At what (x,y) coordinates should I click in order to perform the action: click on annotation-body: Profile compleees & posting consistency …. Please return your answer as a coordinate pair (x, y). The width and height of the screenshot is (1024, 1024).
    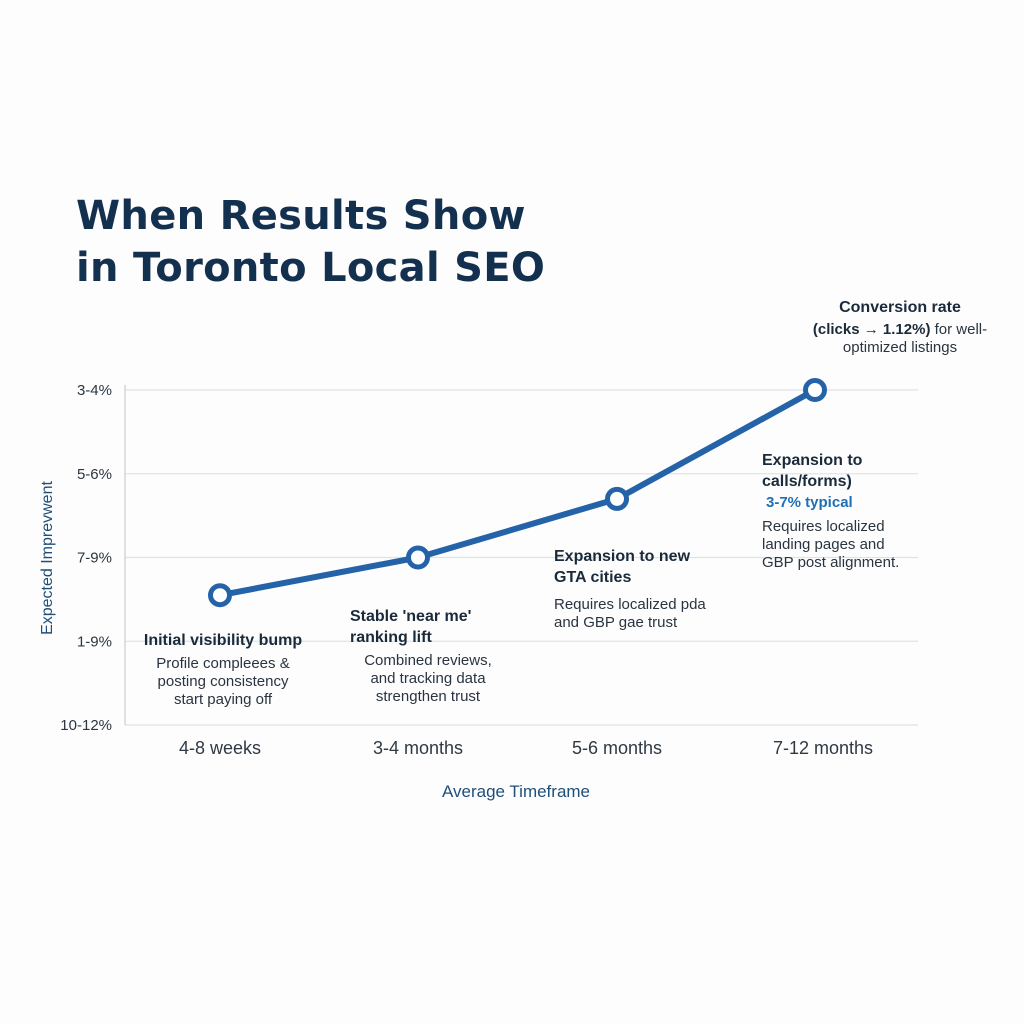
    Looking at the image, I should click on (223, 682).